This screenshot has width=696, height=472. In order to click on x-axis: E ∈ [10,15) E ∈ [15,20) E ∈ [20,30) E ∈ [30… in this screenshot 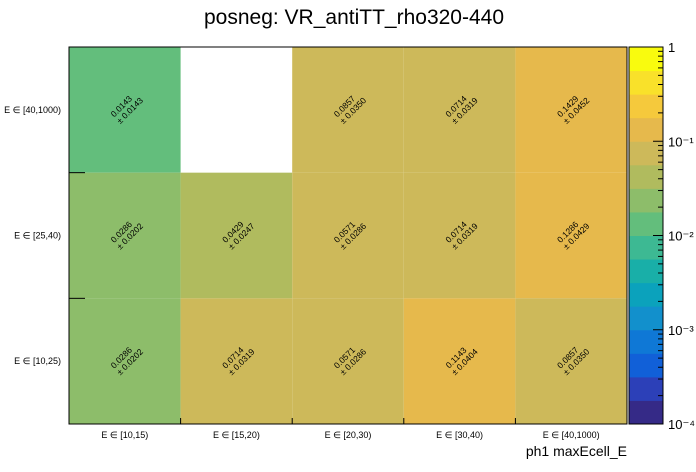, I will do `click(350, 429)`.